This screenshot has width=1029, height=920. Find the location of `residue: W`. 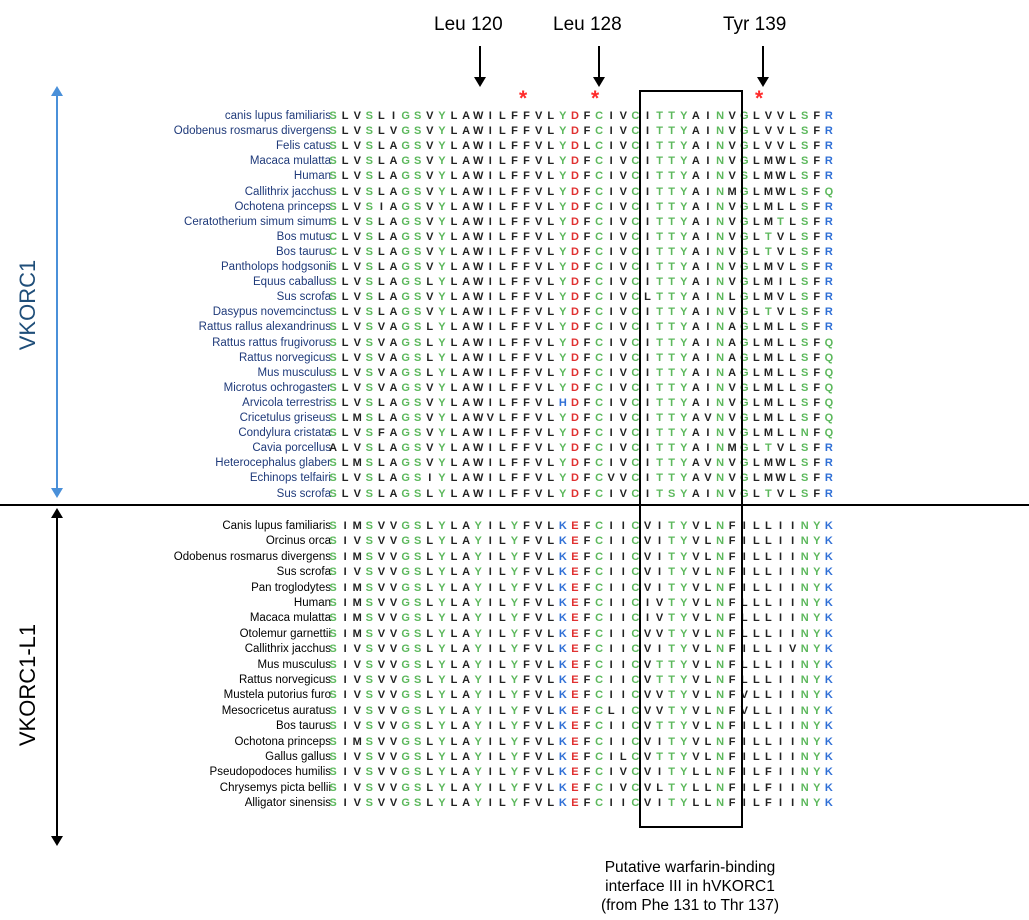

residue: W is located at coordinates (478, 251).